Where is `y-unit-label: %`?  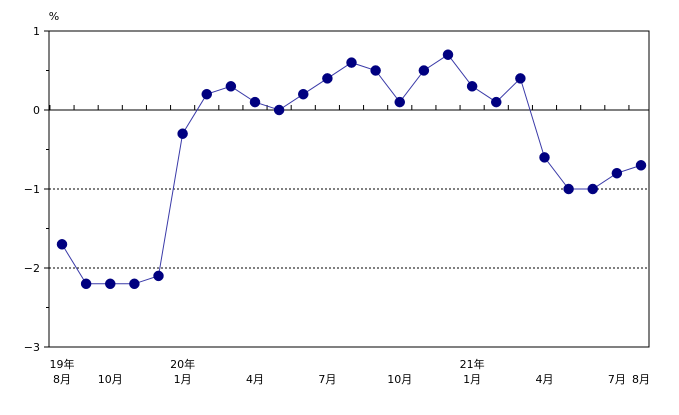
y-unit-label: % is located at coordinates (54, 16).